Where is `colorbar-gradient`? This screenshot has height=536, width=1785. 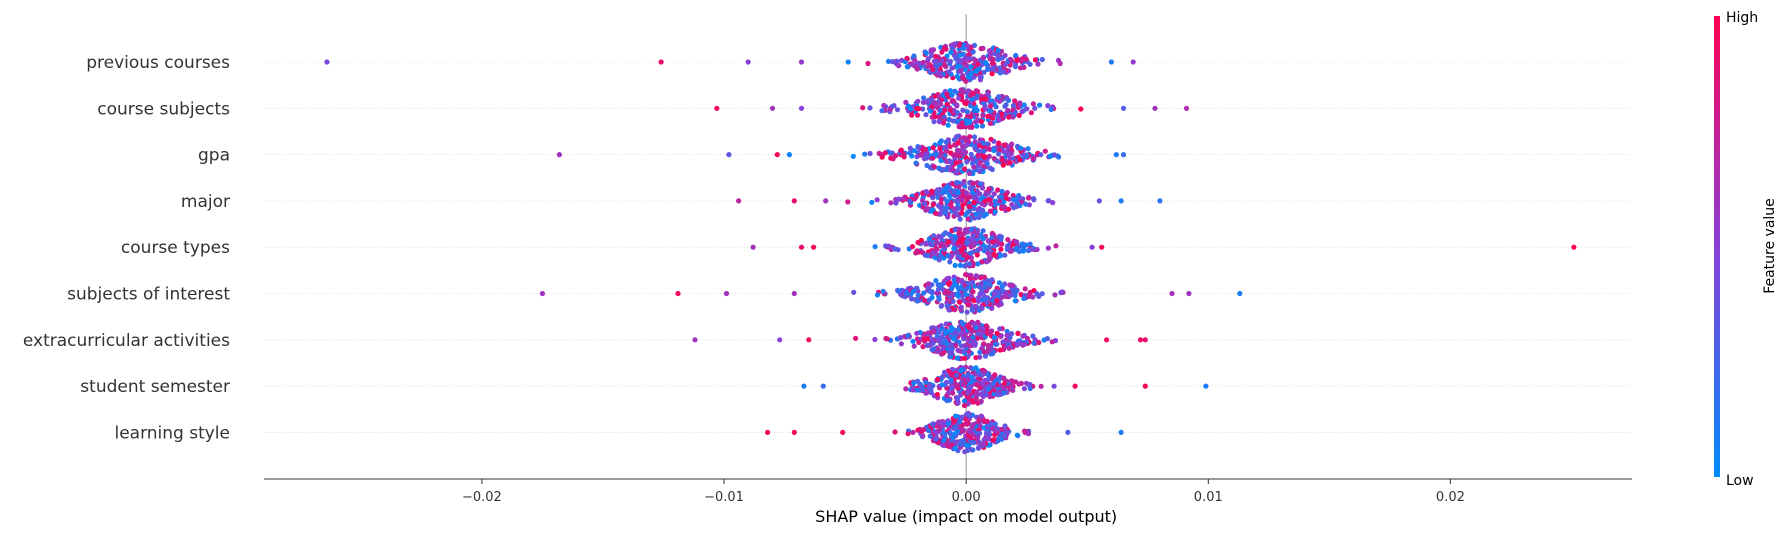
colorbar-gradient is located at coordinates (1717, 246).